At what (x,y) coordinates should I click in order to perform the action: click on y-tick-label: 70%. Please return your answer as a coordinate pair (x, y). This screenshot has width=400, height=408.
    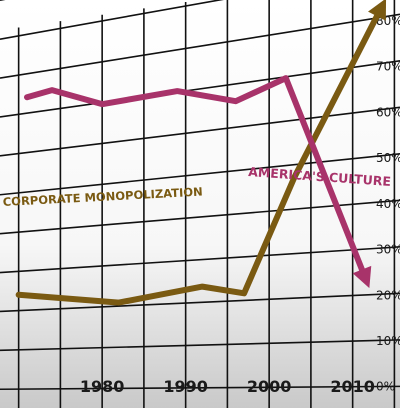
    Looking at the image, I should click on (388, 67).